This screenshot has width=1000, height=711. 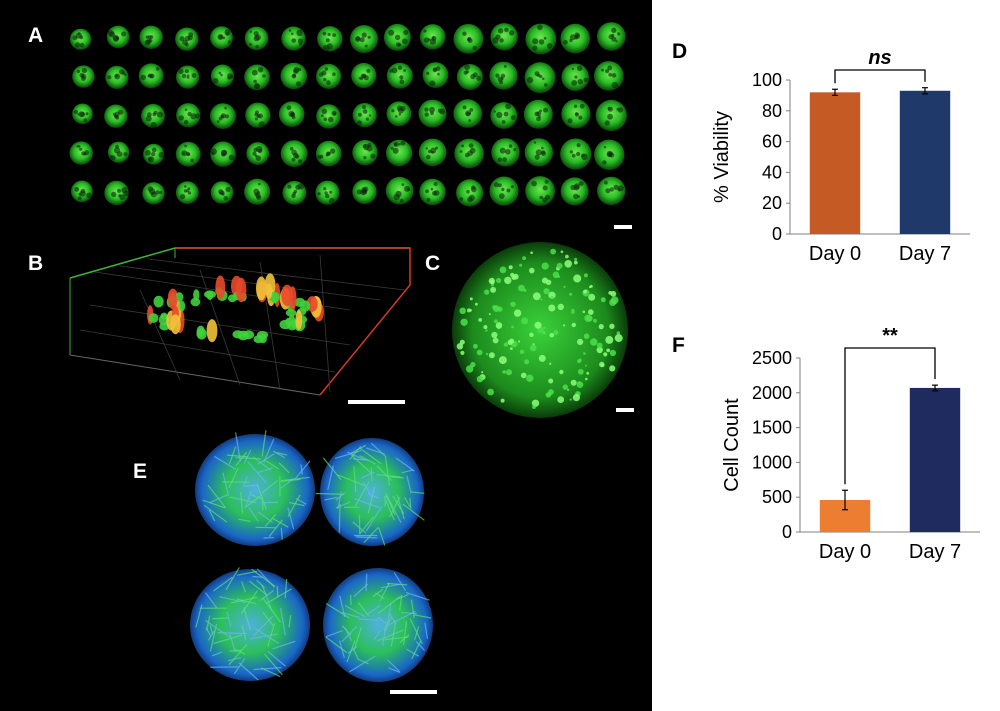 I want to click on bar, so click(x=835, y=163).